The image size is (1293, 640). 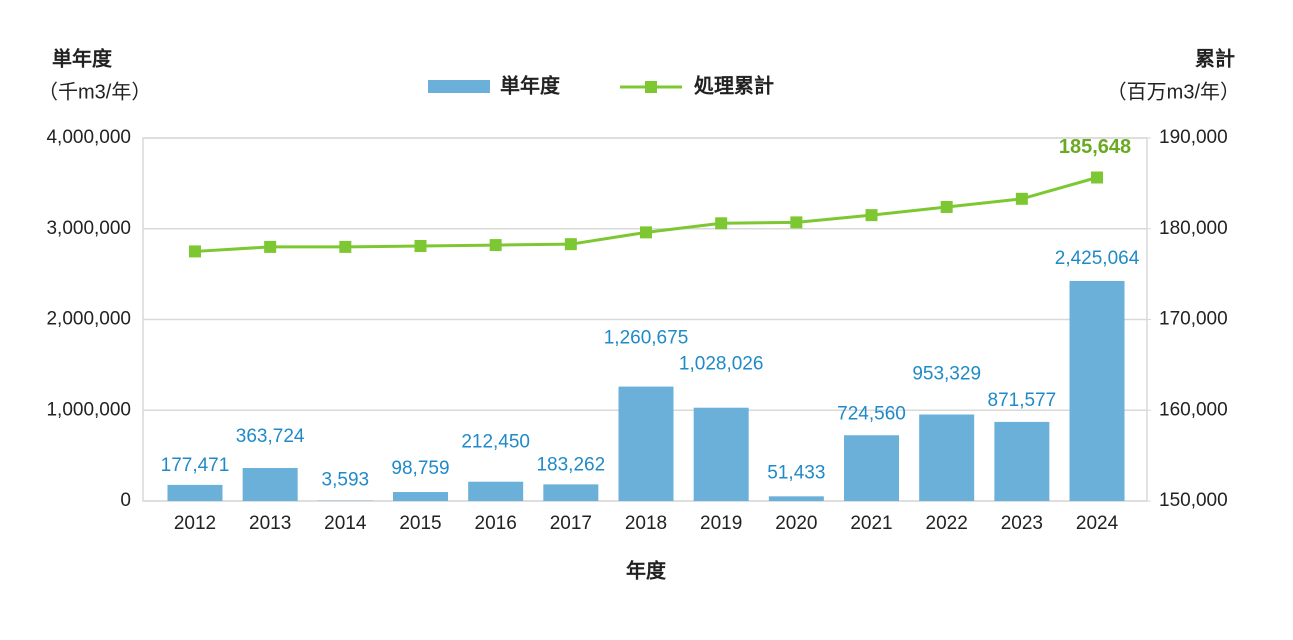 What do you see at coordinates (646, 338) in the screenshot?
I see `value-label: 1,260,675` at bounding box center [646, 338].